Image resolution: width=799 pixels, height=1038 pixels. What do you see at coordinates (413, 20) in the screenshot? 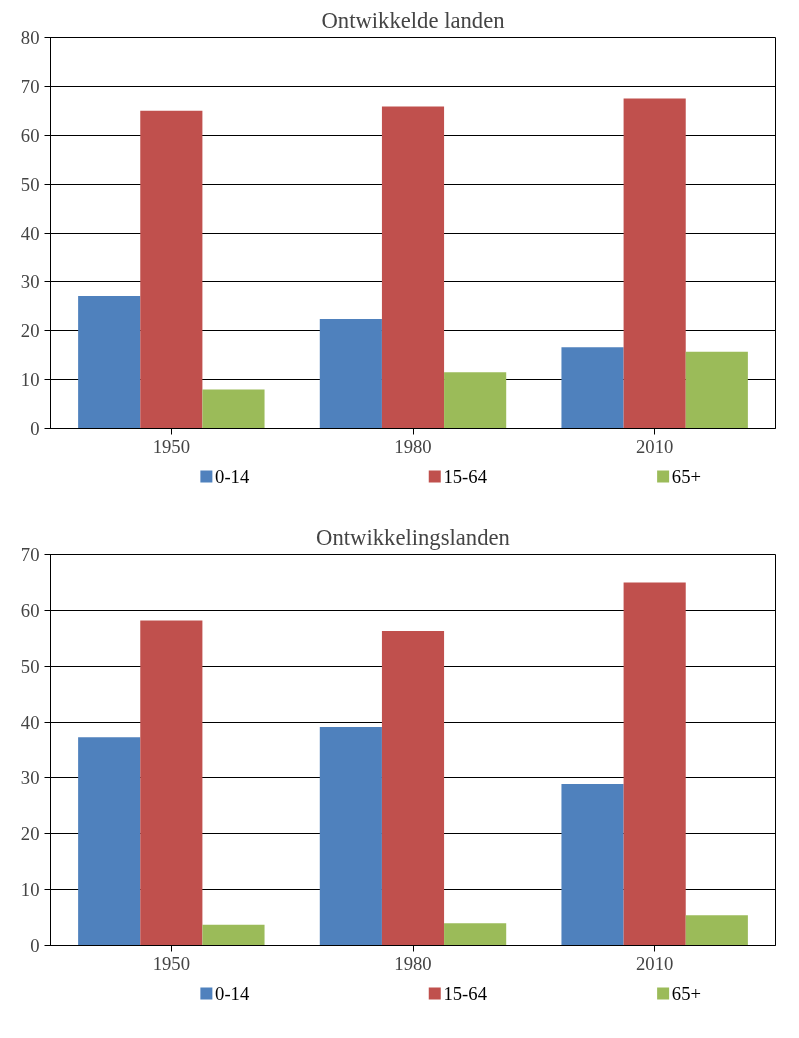
I see `chart-title: Ontwikkelde landen` at bounding box center [413, 20].